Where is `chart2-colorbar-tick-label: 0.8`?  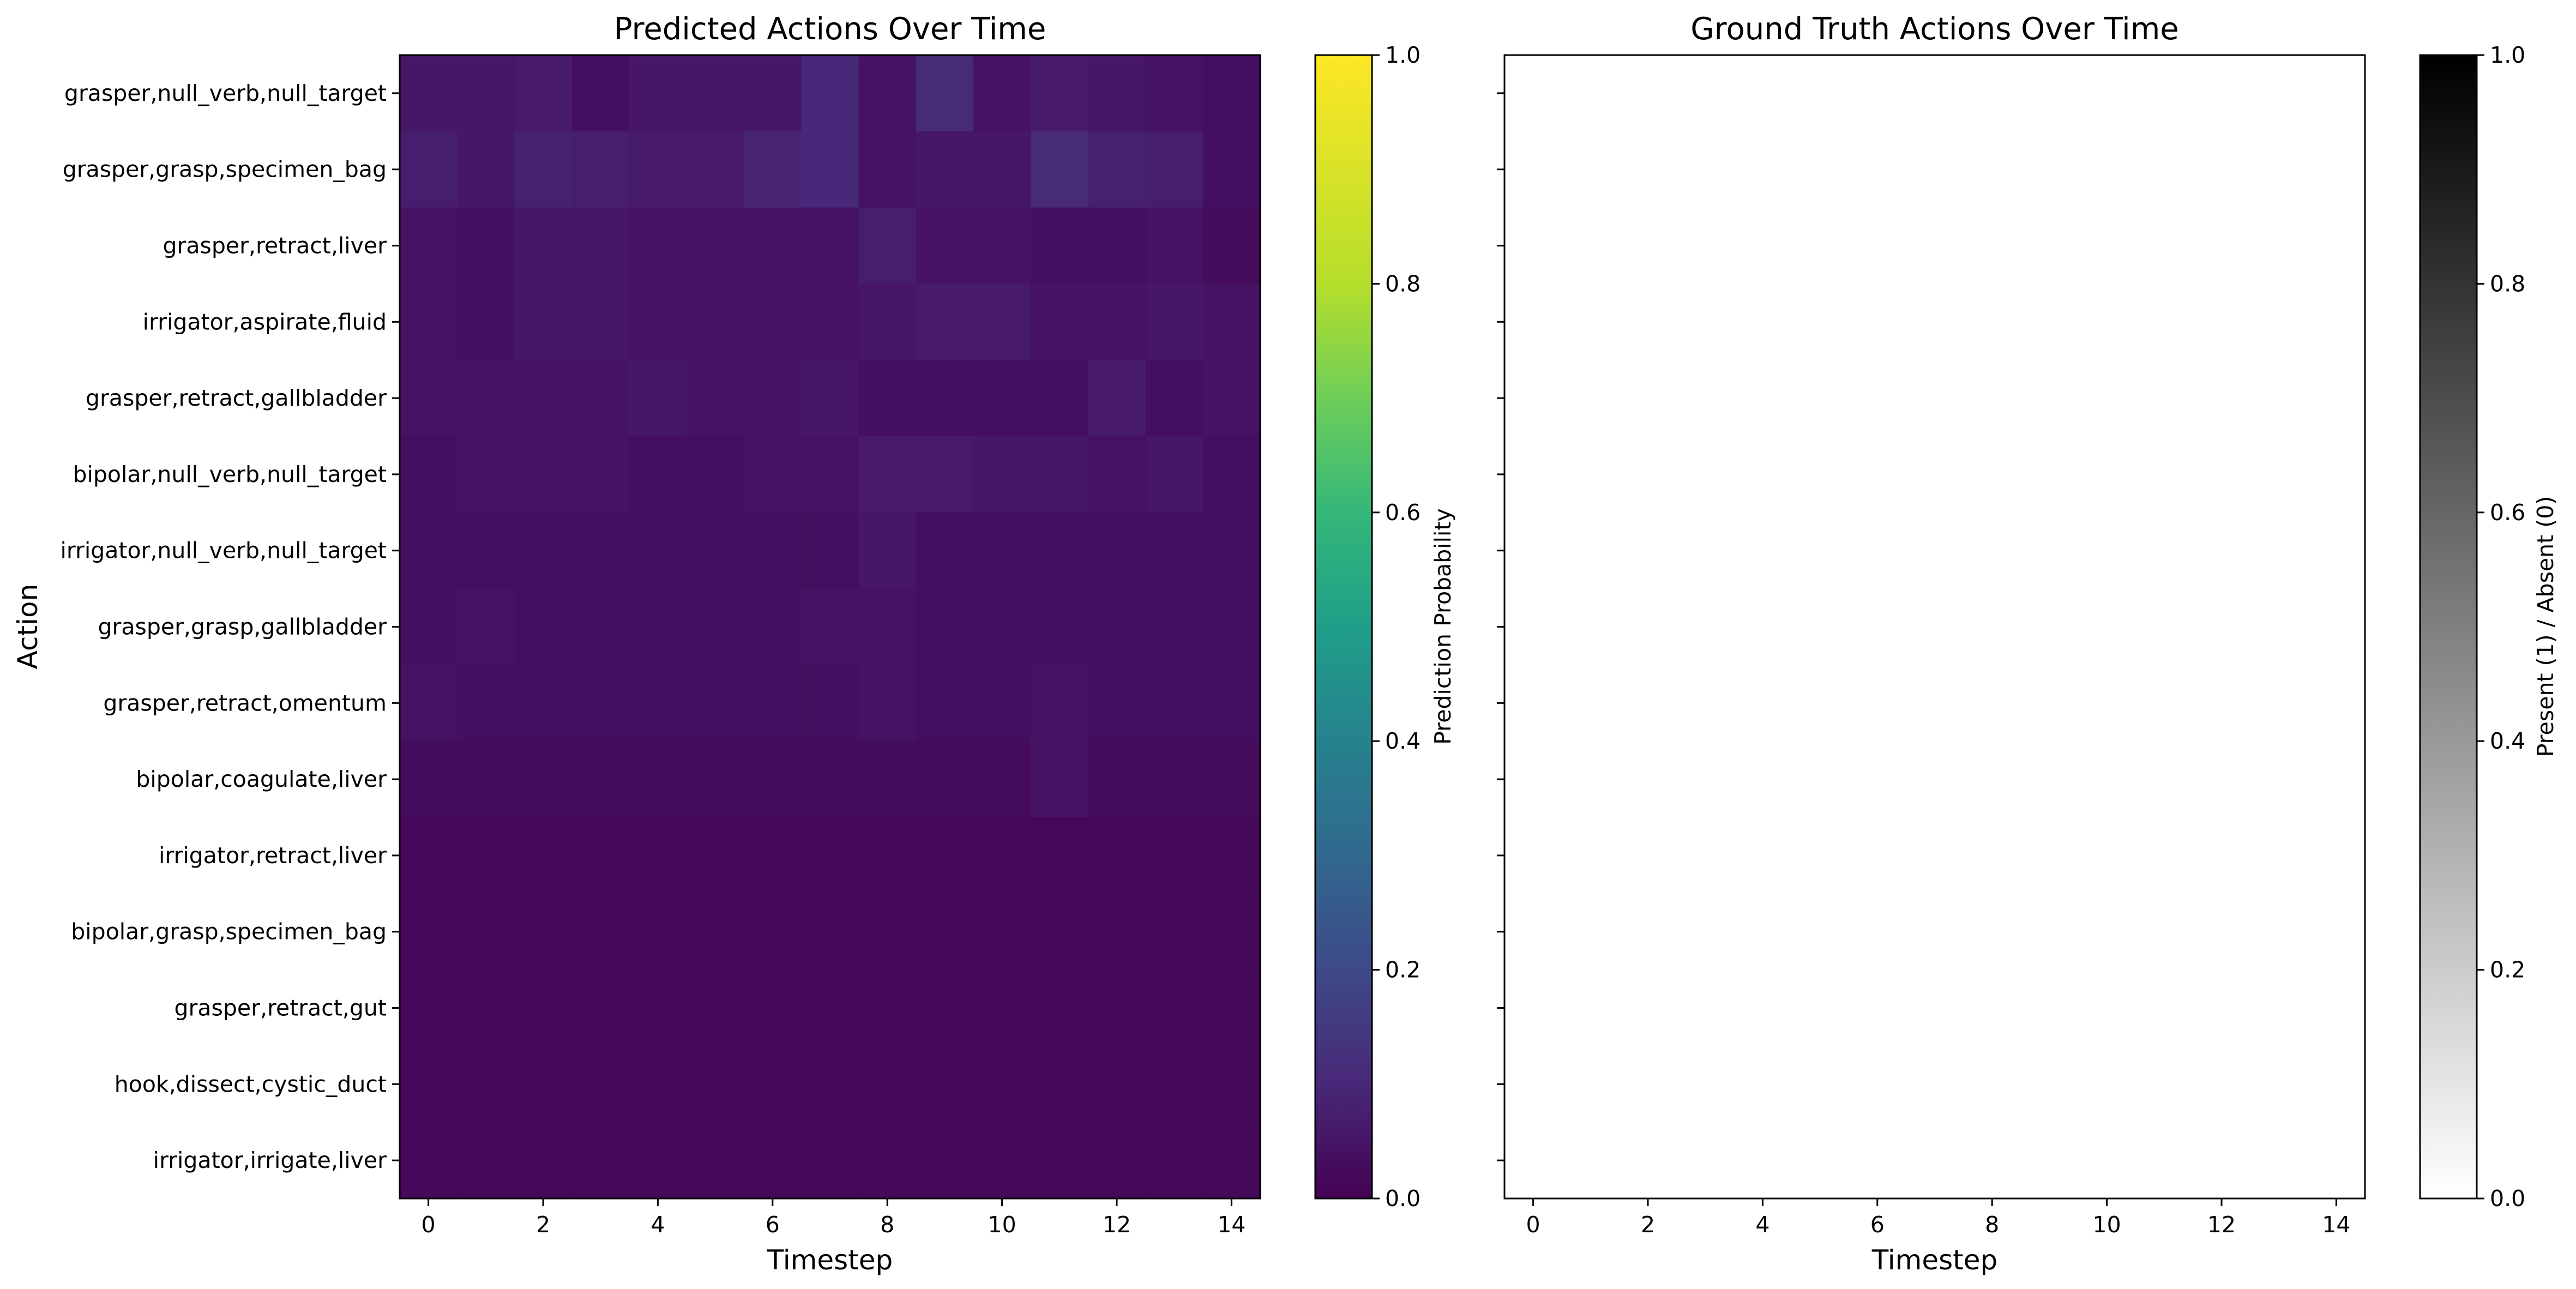
chart2-colorbar-tick-label: 0.8 is located at coordinates (2507, 283).